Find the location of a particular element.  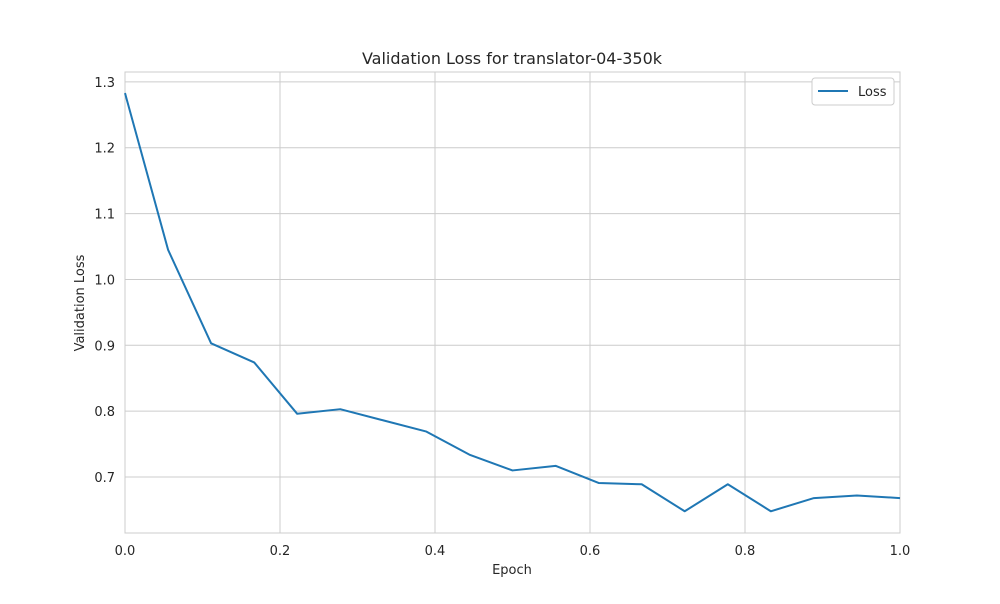

x-tick-label: 1.0 is located at coordinates (900, 551).